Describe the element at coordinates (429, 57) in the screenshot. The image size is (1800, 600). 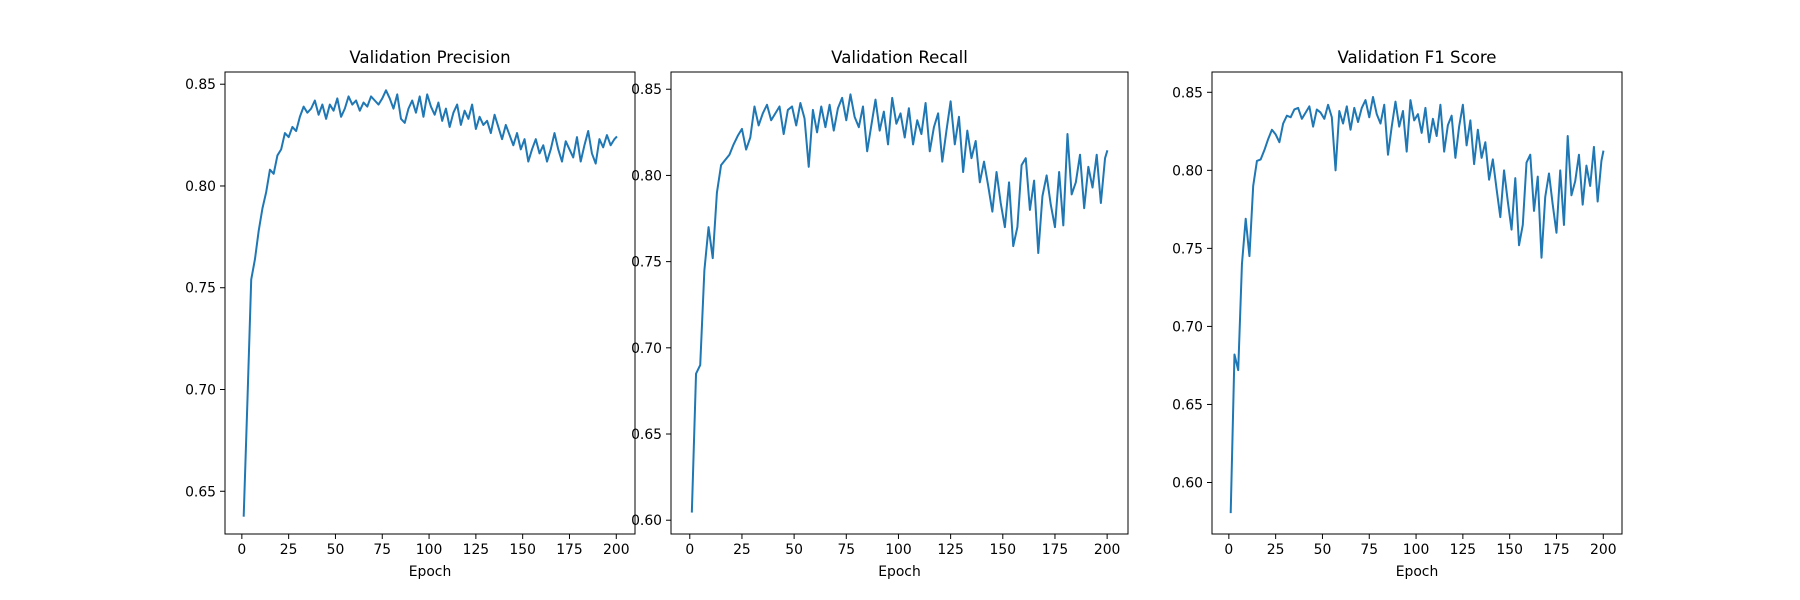
I see `chart-title: Validation Precision` at that location.